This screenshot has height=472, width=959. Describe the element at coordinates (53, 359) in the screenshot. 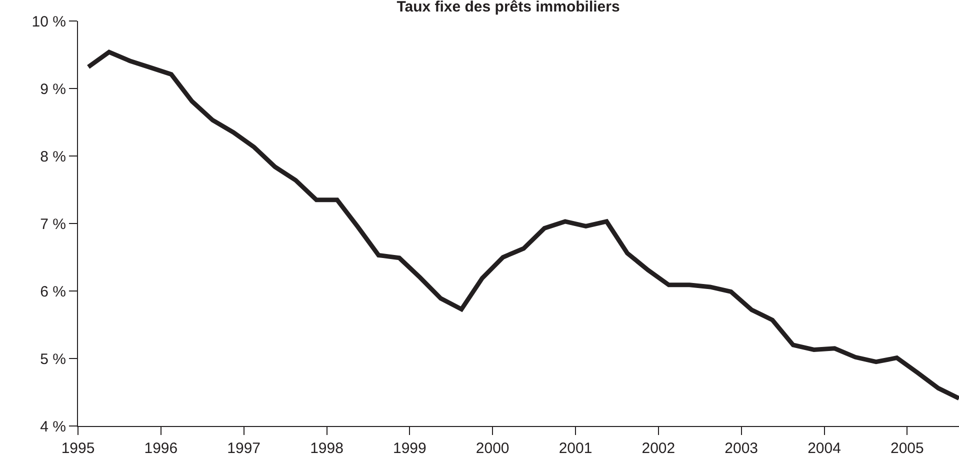

I see `y-tick-label: 5 %` at that location.